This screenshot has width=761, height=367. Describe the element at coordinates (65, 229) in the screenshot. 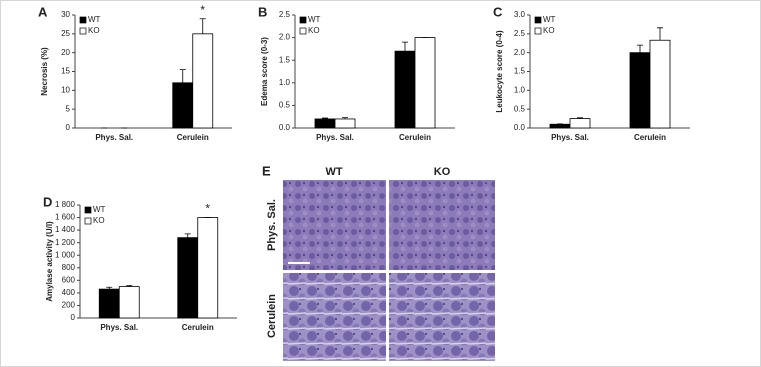

I see `y-tick-label: 1 400` at that location.